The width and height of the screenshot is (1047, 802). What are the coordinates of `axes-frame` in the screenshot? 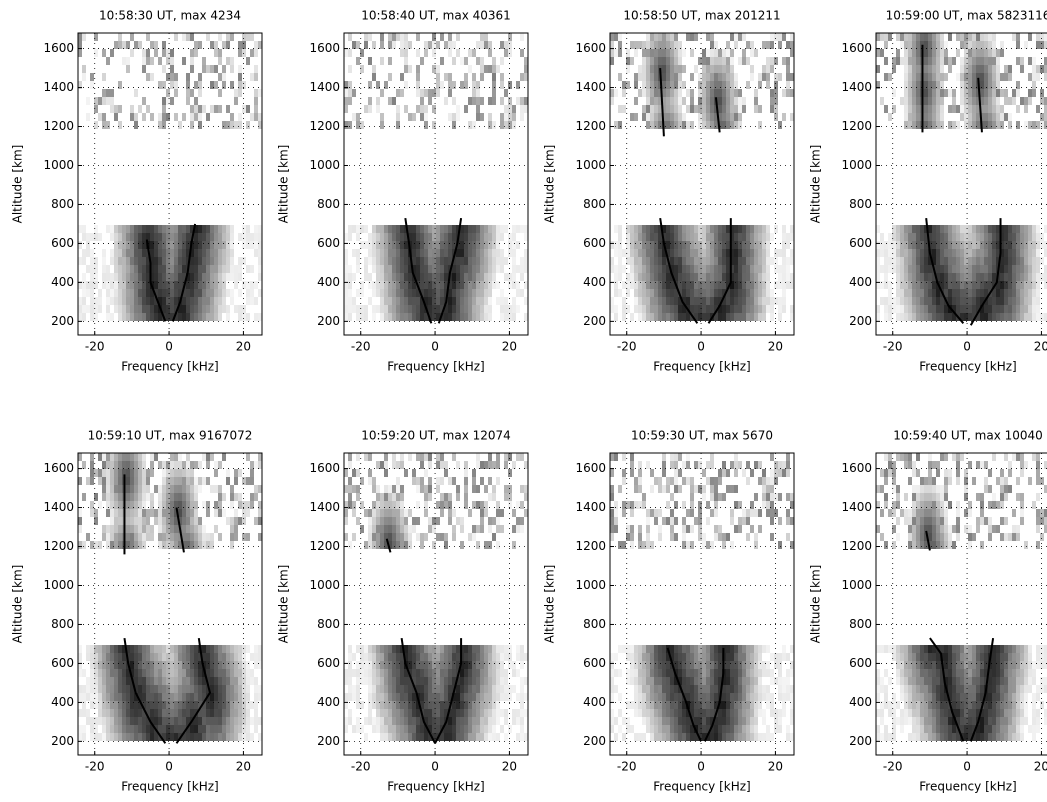 It's located at (702, 184).